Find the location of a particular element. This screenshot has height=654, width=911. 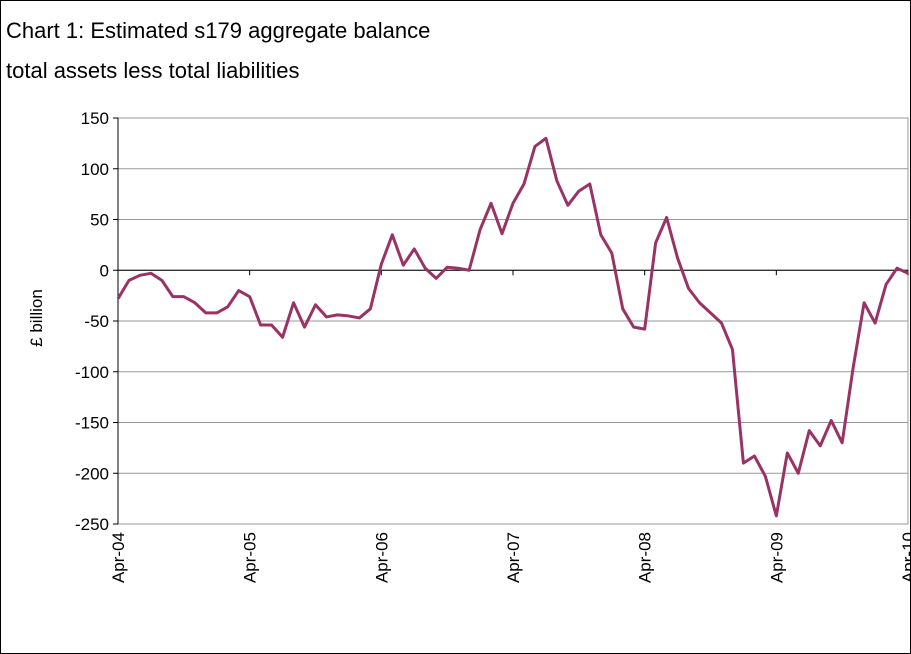

y-axis-label: £ billion is located at coordinates (36, 318).